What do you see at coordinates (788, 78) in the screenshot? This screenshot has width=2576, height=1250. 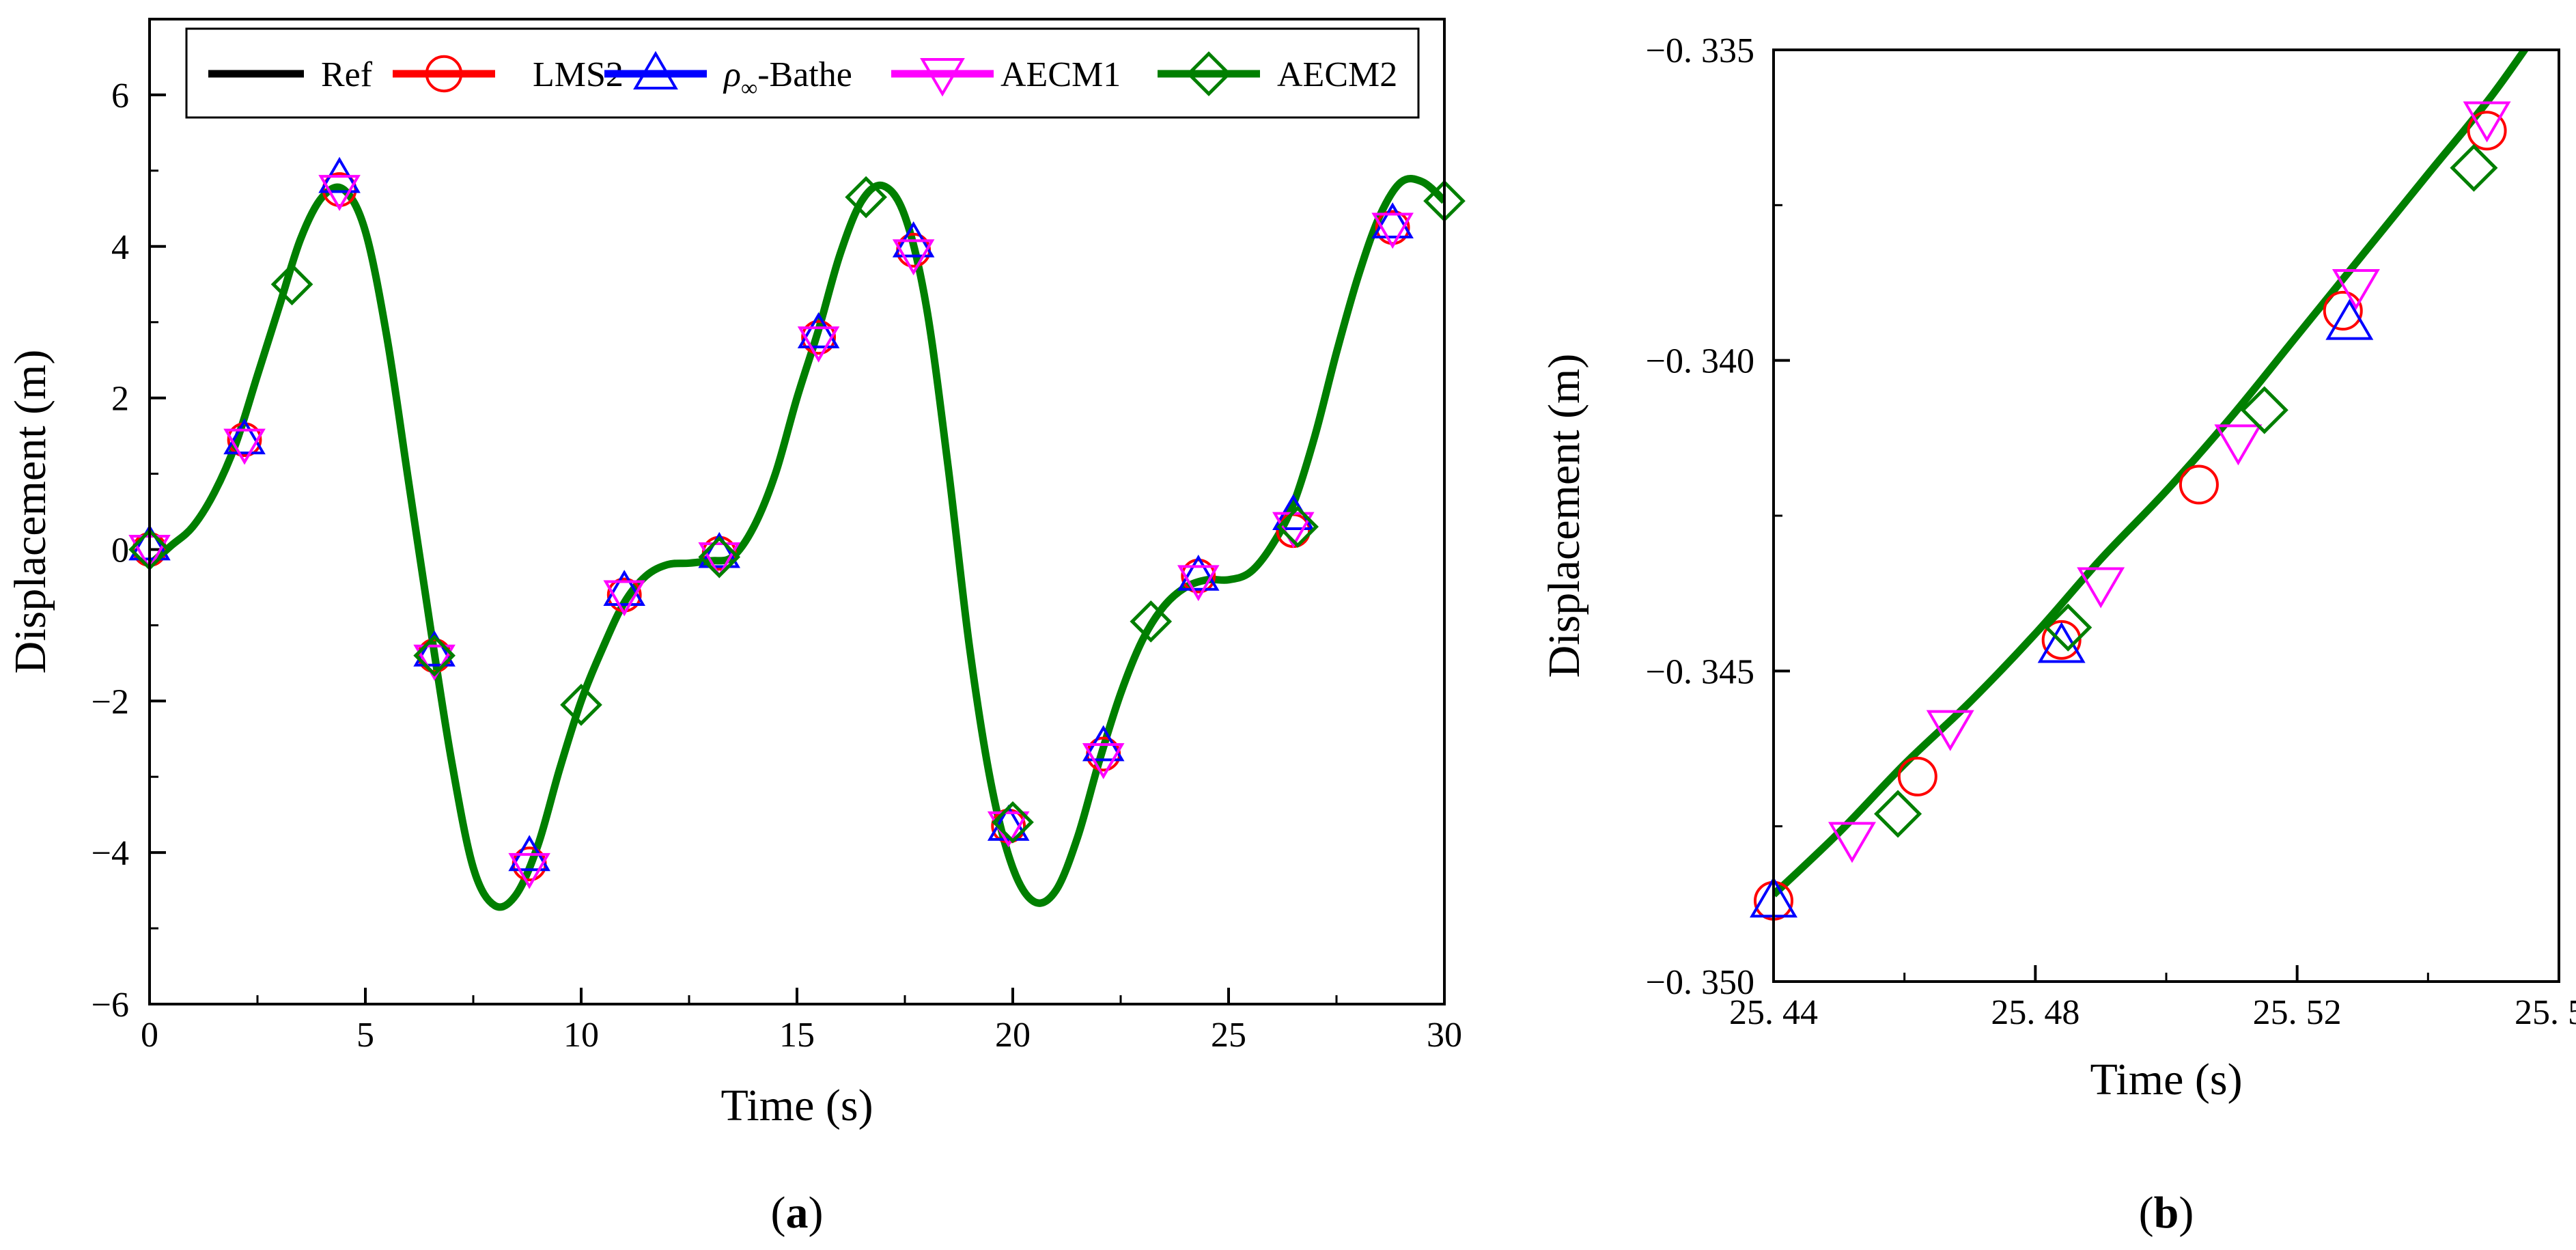 I see `legend-label: ρ∞-Bathe` at bounding box center [788, 78].